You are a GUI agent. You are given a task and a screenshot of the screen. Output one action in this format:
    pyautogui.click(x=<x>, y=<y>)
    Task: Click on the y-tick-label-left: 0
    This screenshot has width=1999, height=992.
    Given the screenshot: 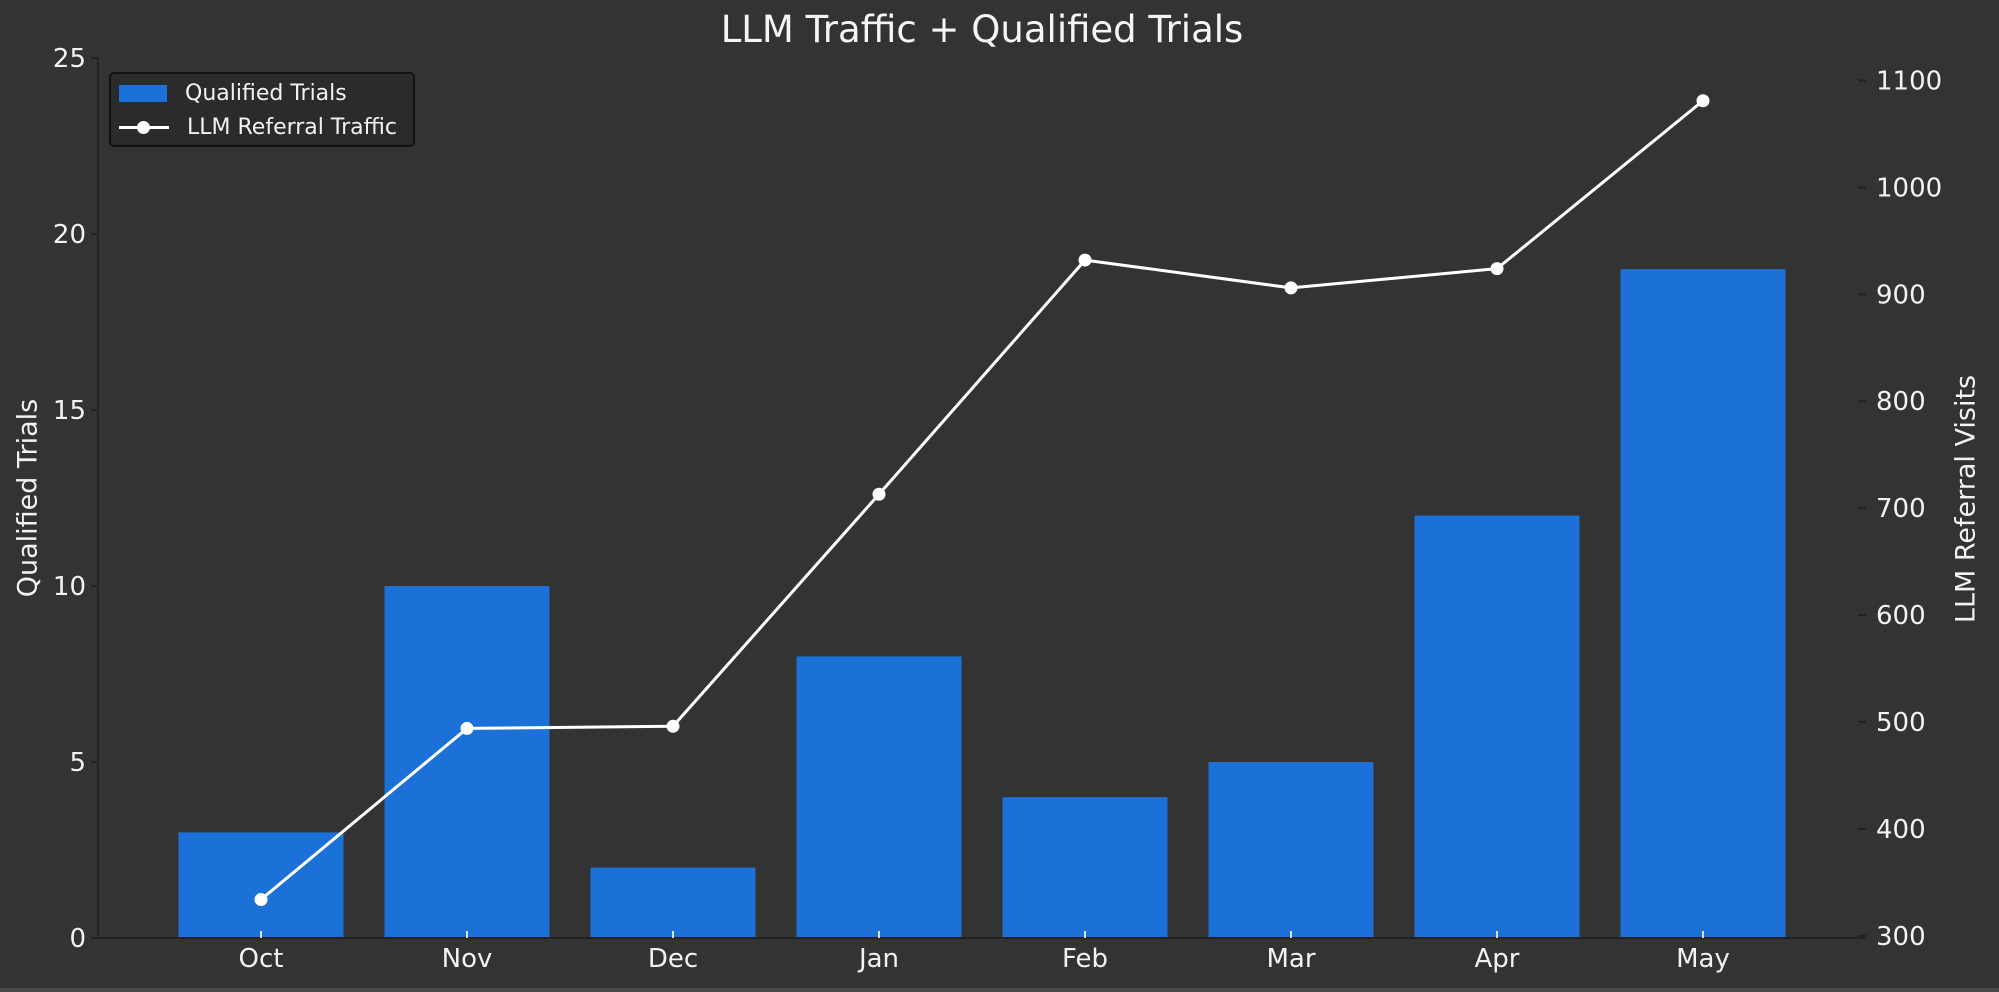 What is the action you would take?
    pyautogui.click(x=77, y=939)
    